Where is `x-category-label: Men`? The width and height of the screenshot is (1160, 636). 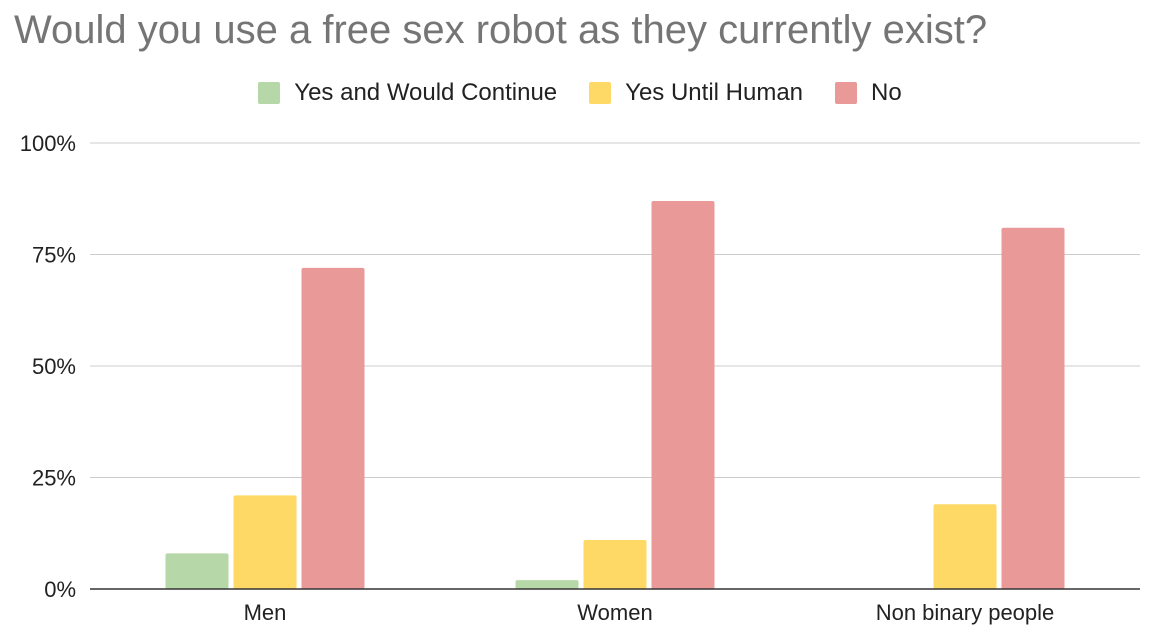
x-category-label: Men is located at coordinates (265, 612).